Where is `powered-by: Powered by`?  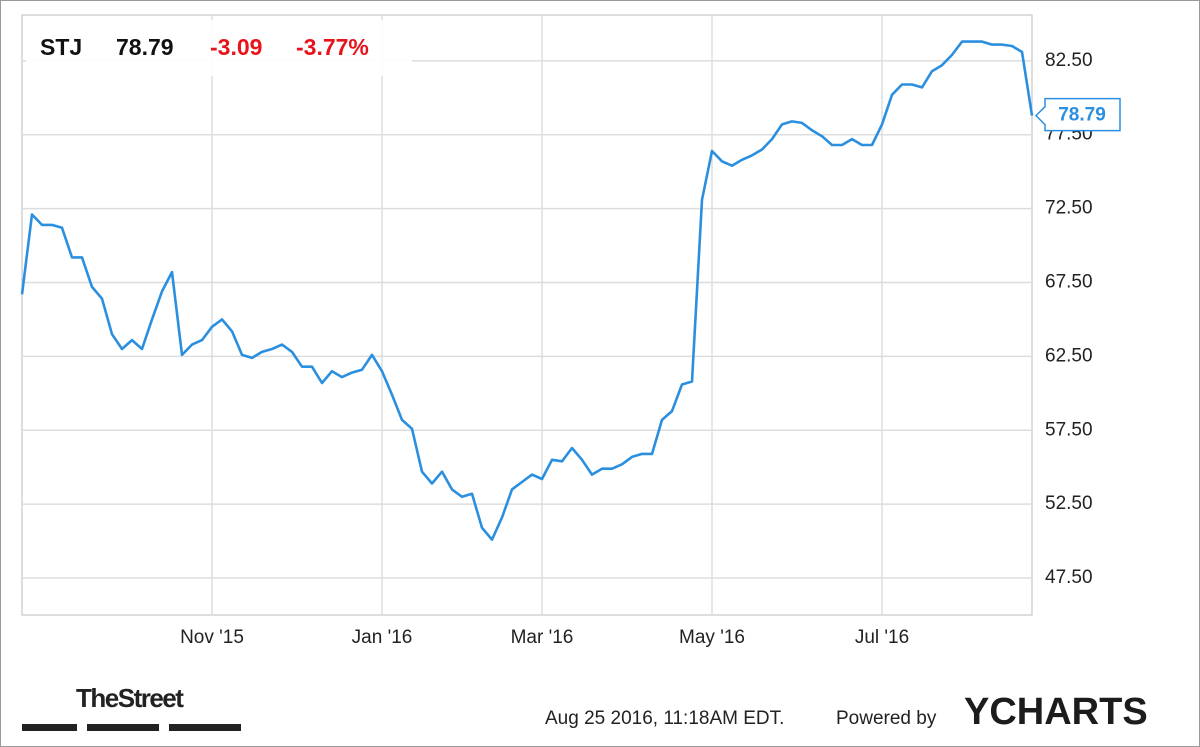 powered-by: Powered by is located at coordinates (886, 718).